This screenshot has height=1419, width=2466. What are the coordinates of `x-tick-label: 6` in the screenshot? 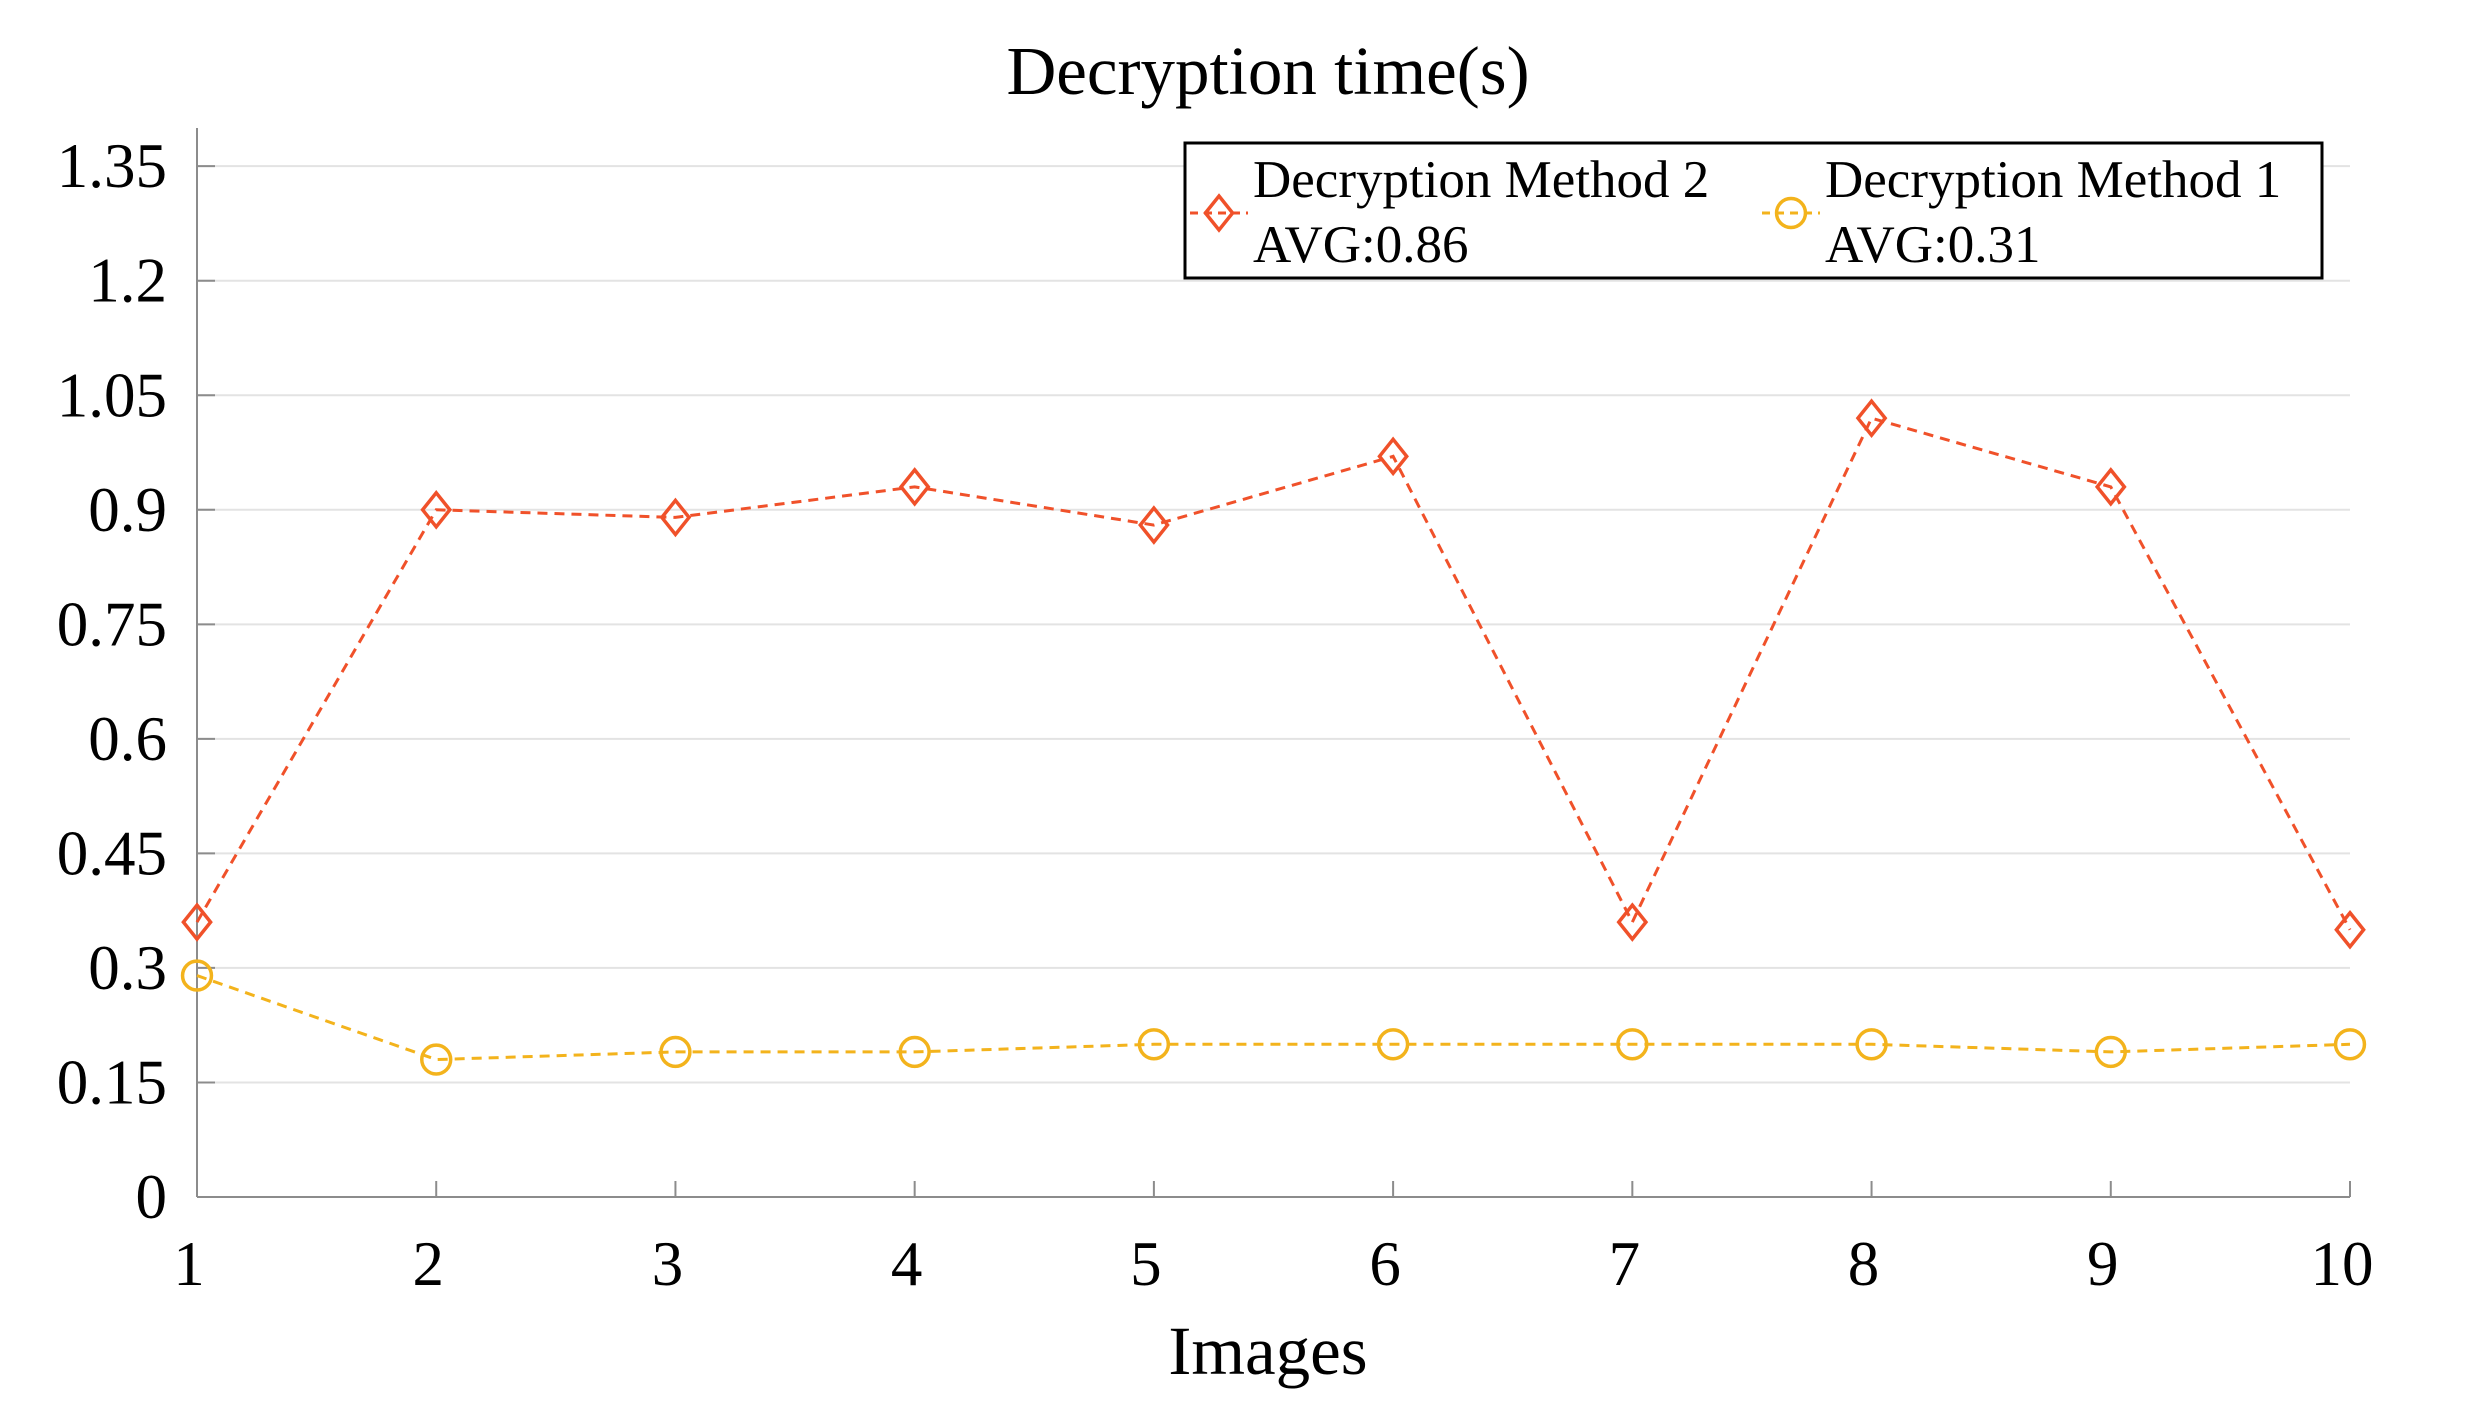 It's located at (1385, 1264).